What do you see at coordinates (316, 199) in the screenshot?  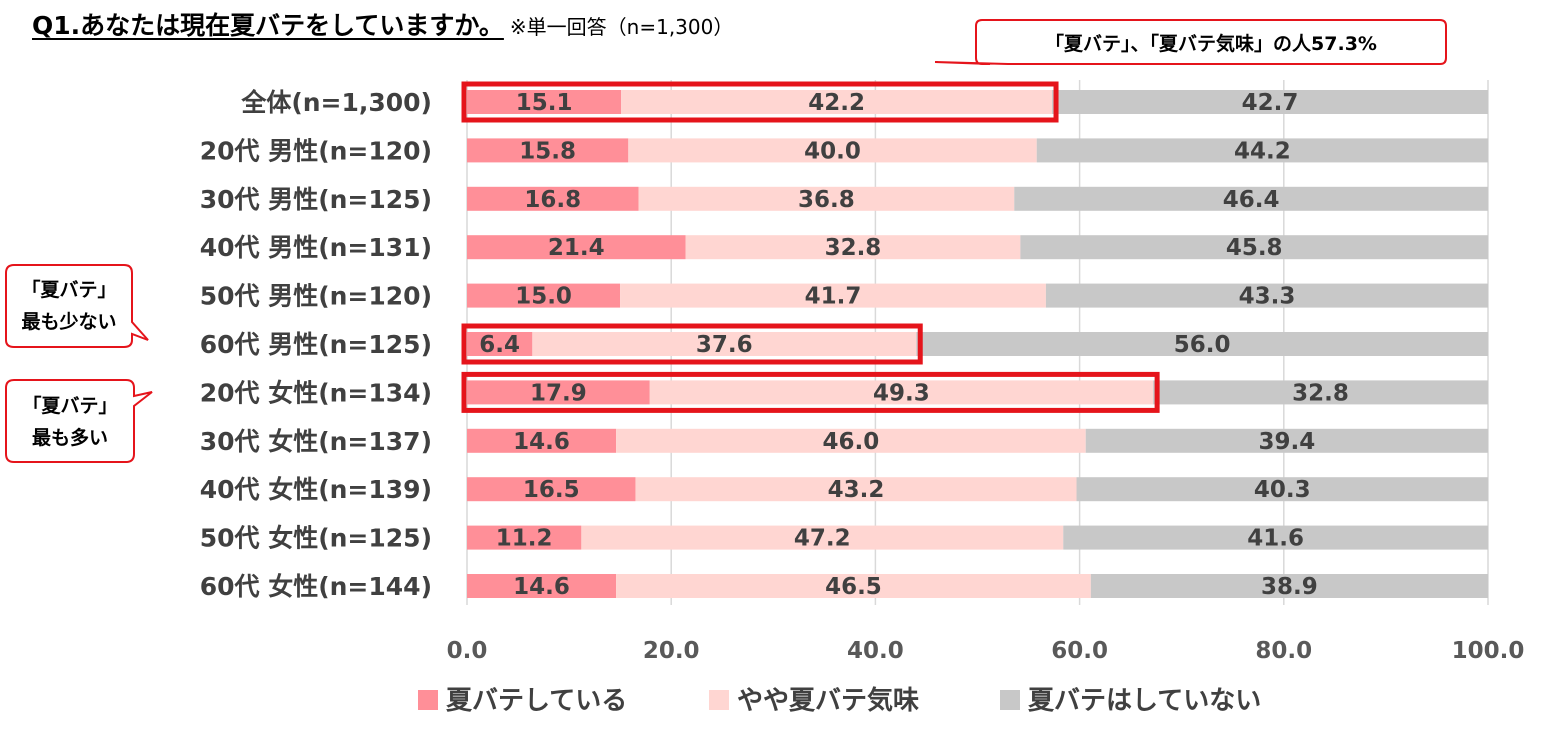 I see `category-label: 30代 男性(n=125)` at bounding box center [316, 199].